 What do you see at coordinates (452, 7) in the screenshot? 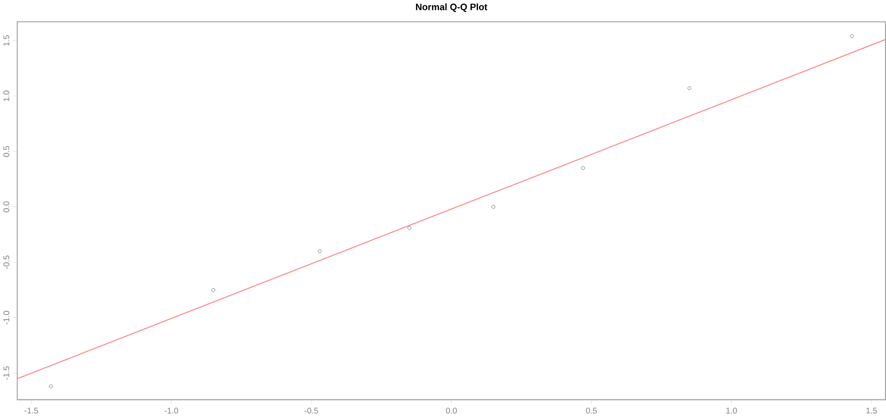
I see `chart-title: Normal Q-Q Plot` at bounding box center [452, 7].